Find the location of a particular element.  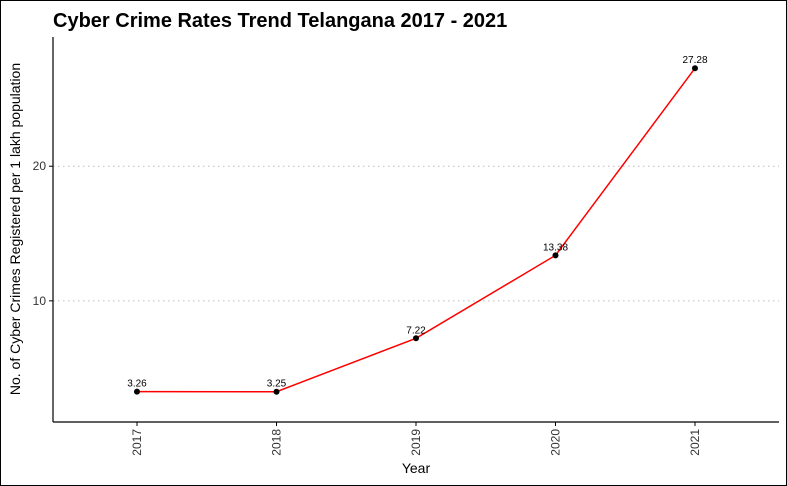

data-label: 3.26 is located at coordinates (137, 384).